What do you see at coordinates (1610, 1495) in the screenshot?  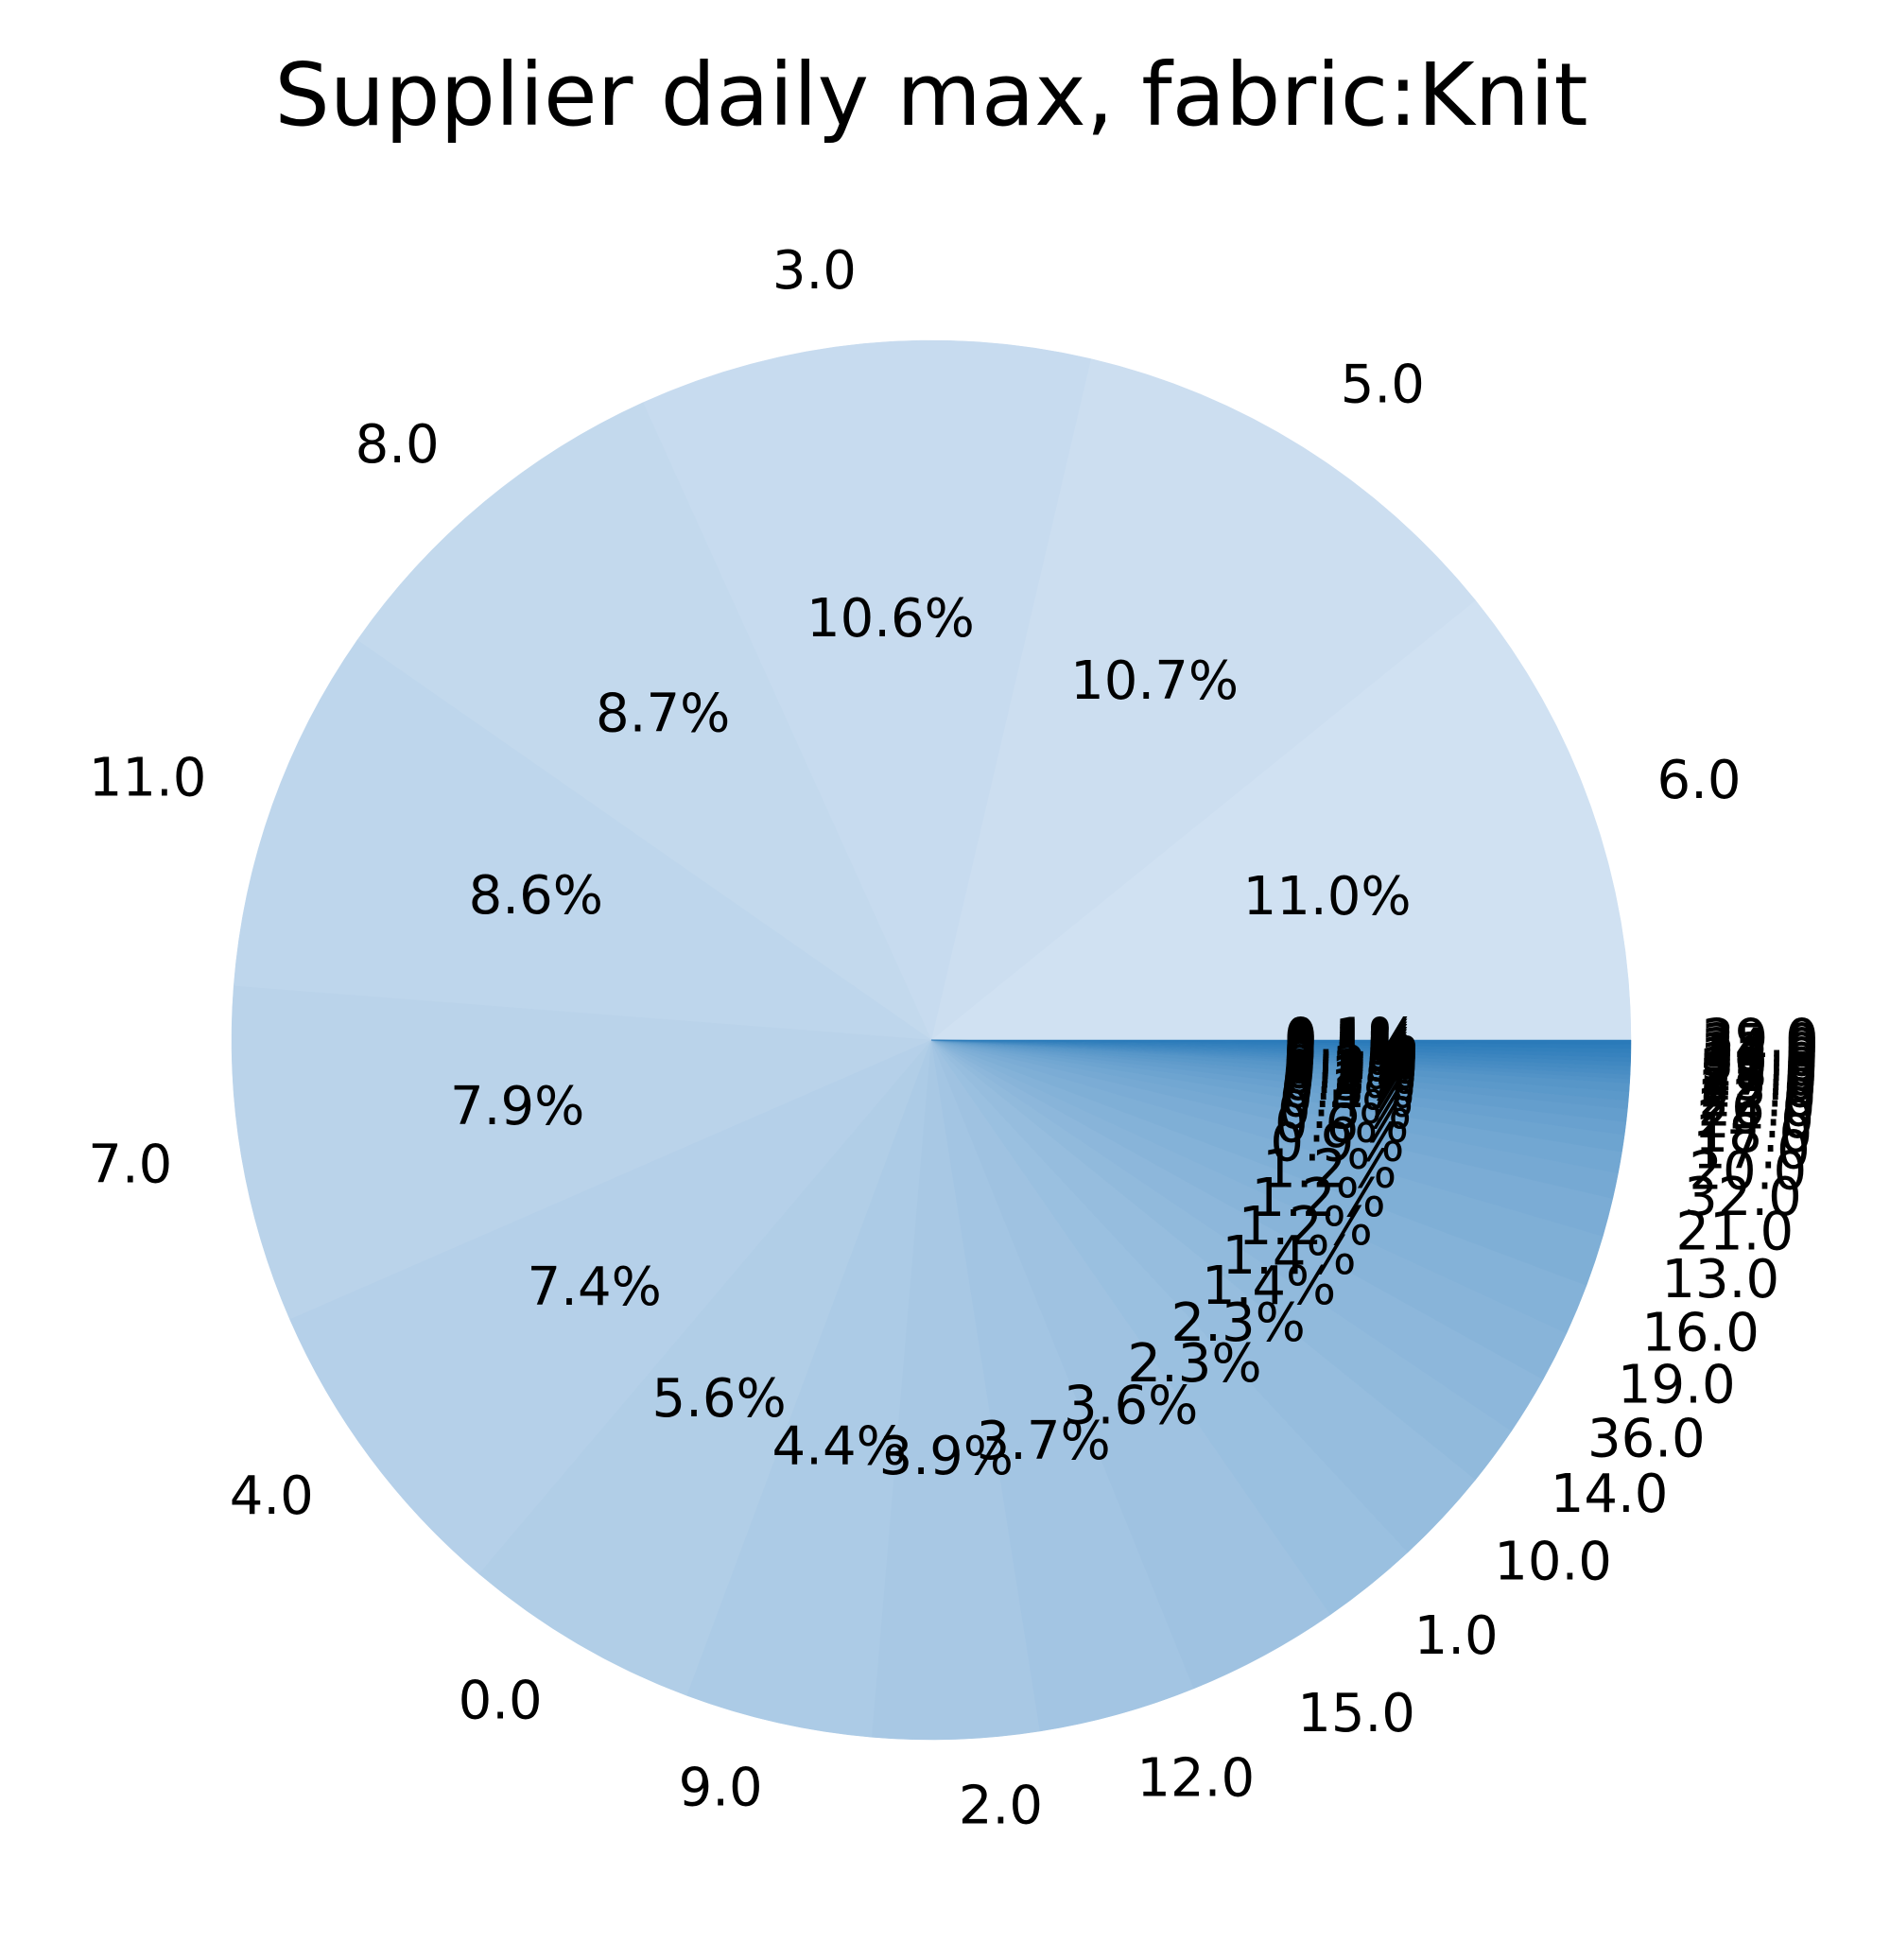 I see `category-label: 14.0` at bounding box center [1610, 1495].